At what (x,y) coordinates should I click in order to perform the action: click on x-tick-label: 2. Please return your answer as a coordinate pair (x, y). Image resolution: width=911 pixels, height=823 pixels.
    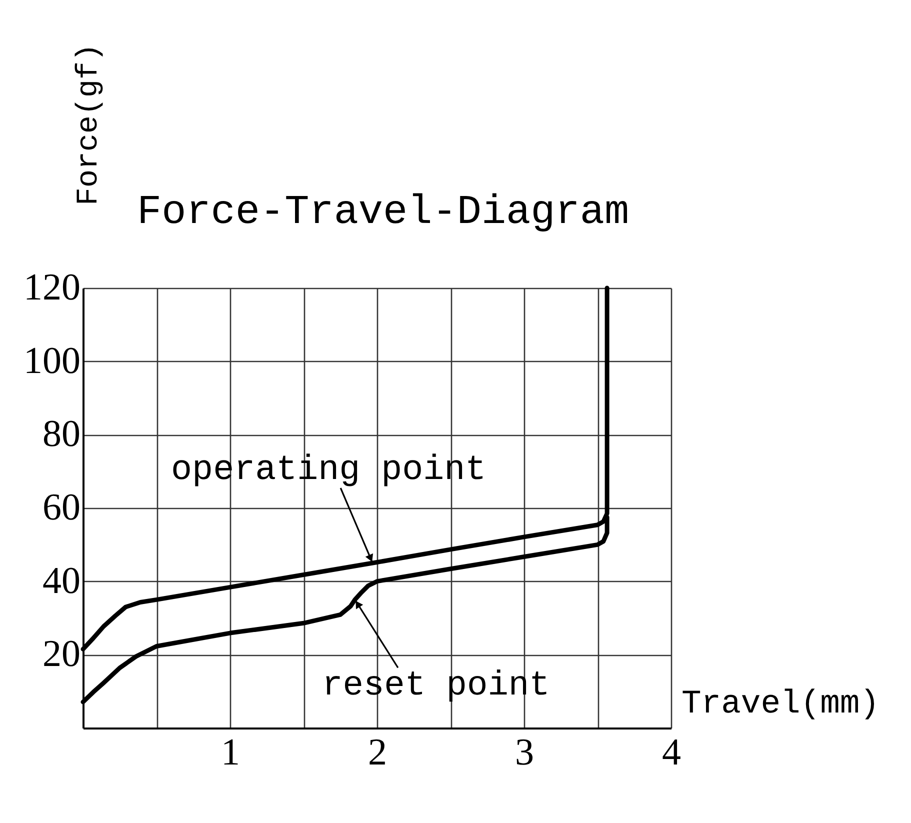
    Looking at the image, I should click on (377, 753).